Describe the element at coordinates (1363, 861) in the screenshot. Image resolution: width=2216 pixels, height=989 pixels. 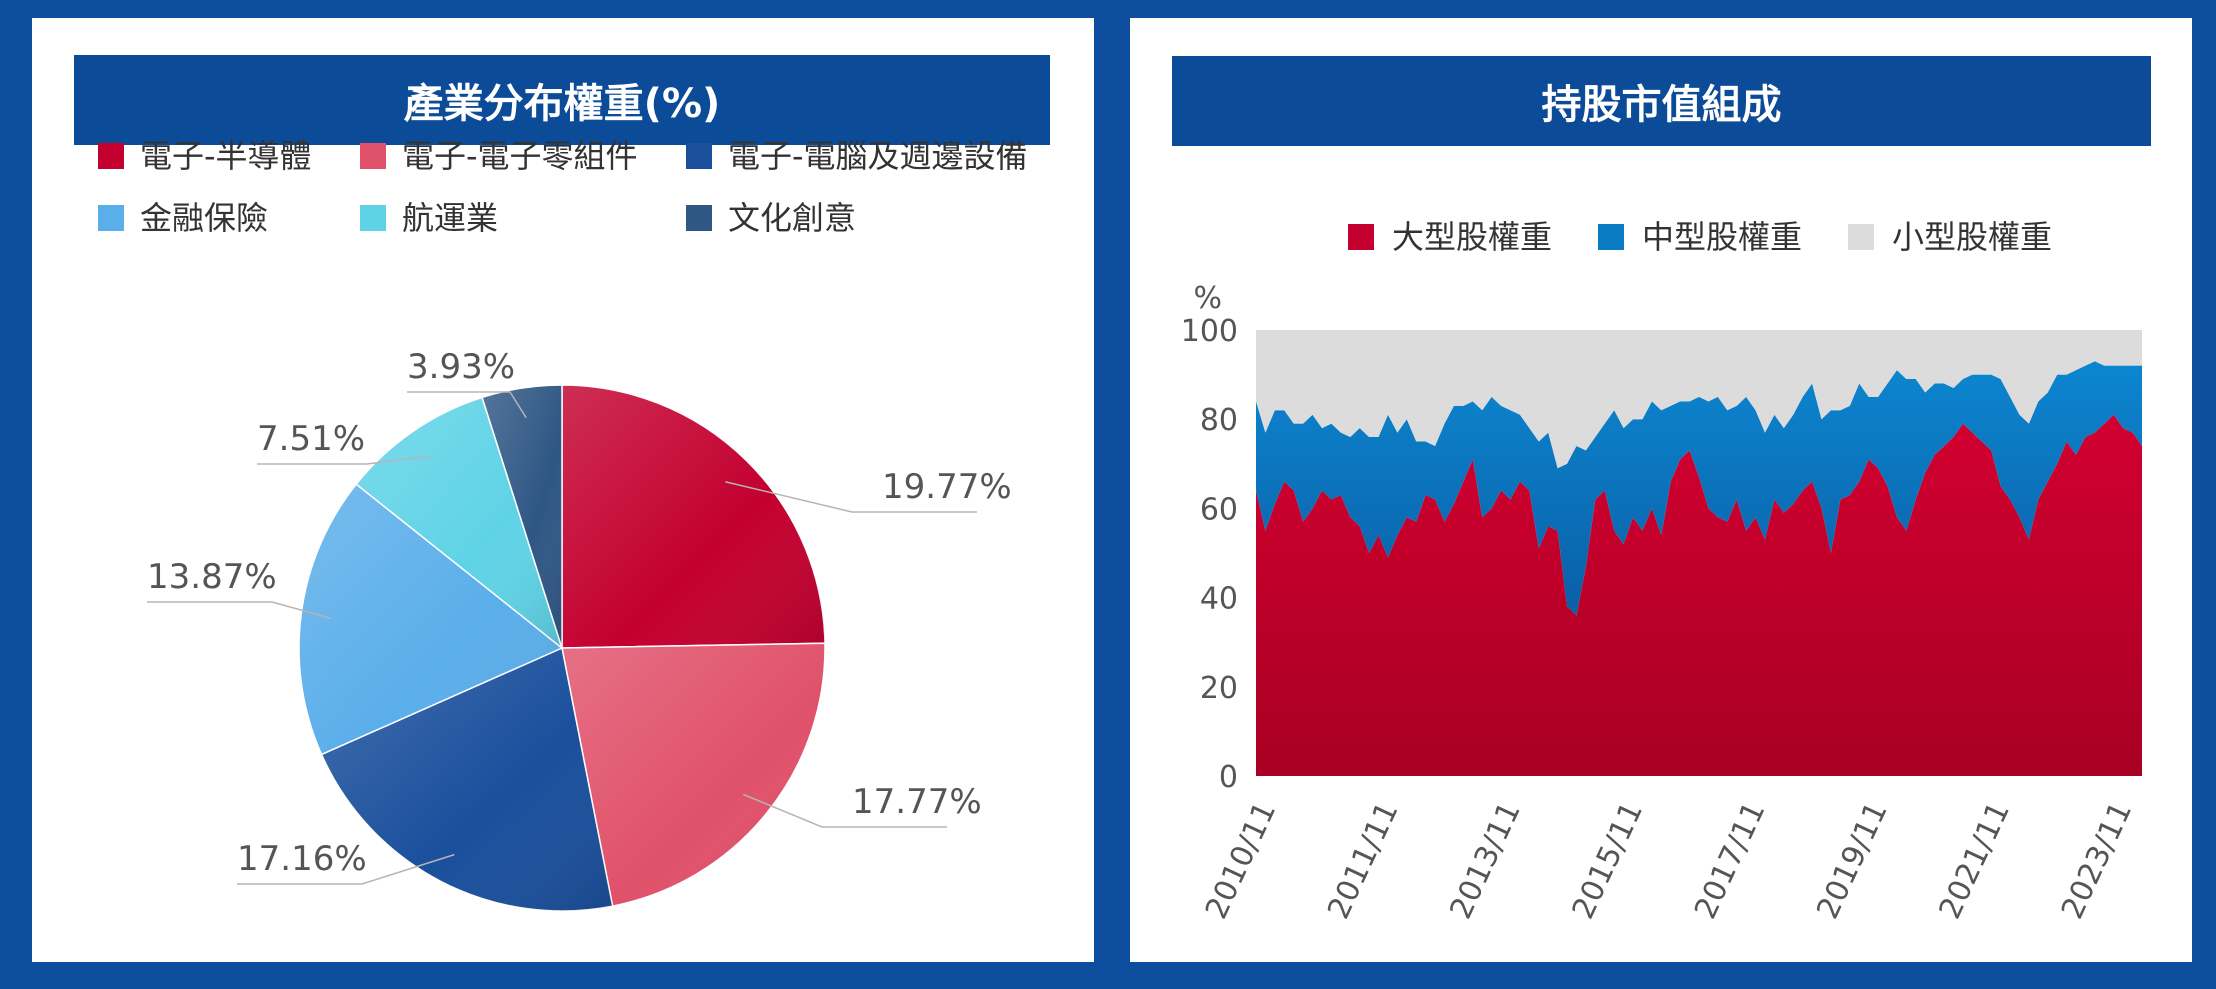
I see `x-tick-label: 2011/11` at that location.